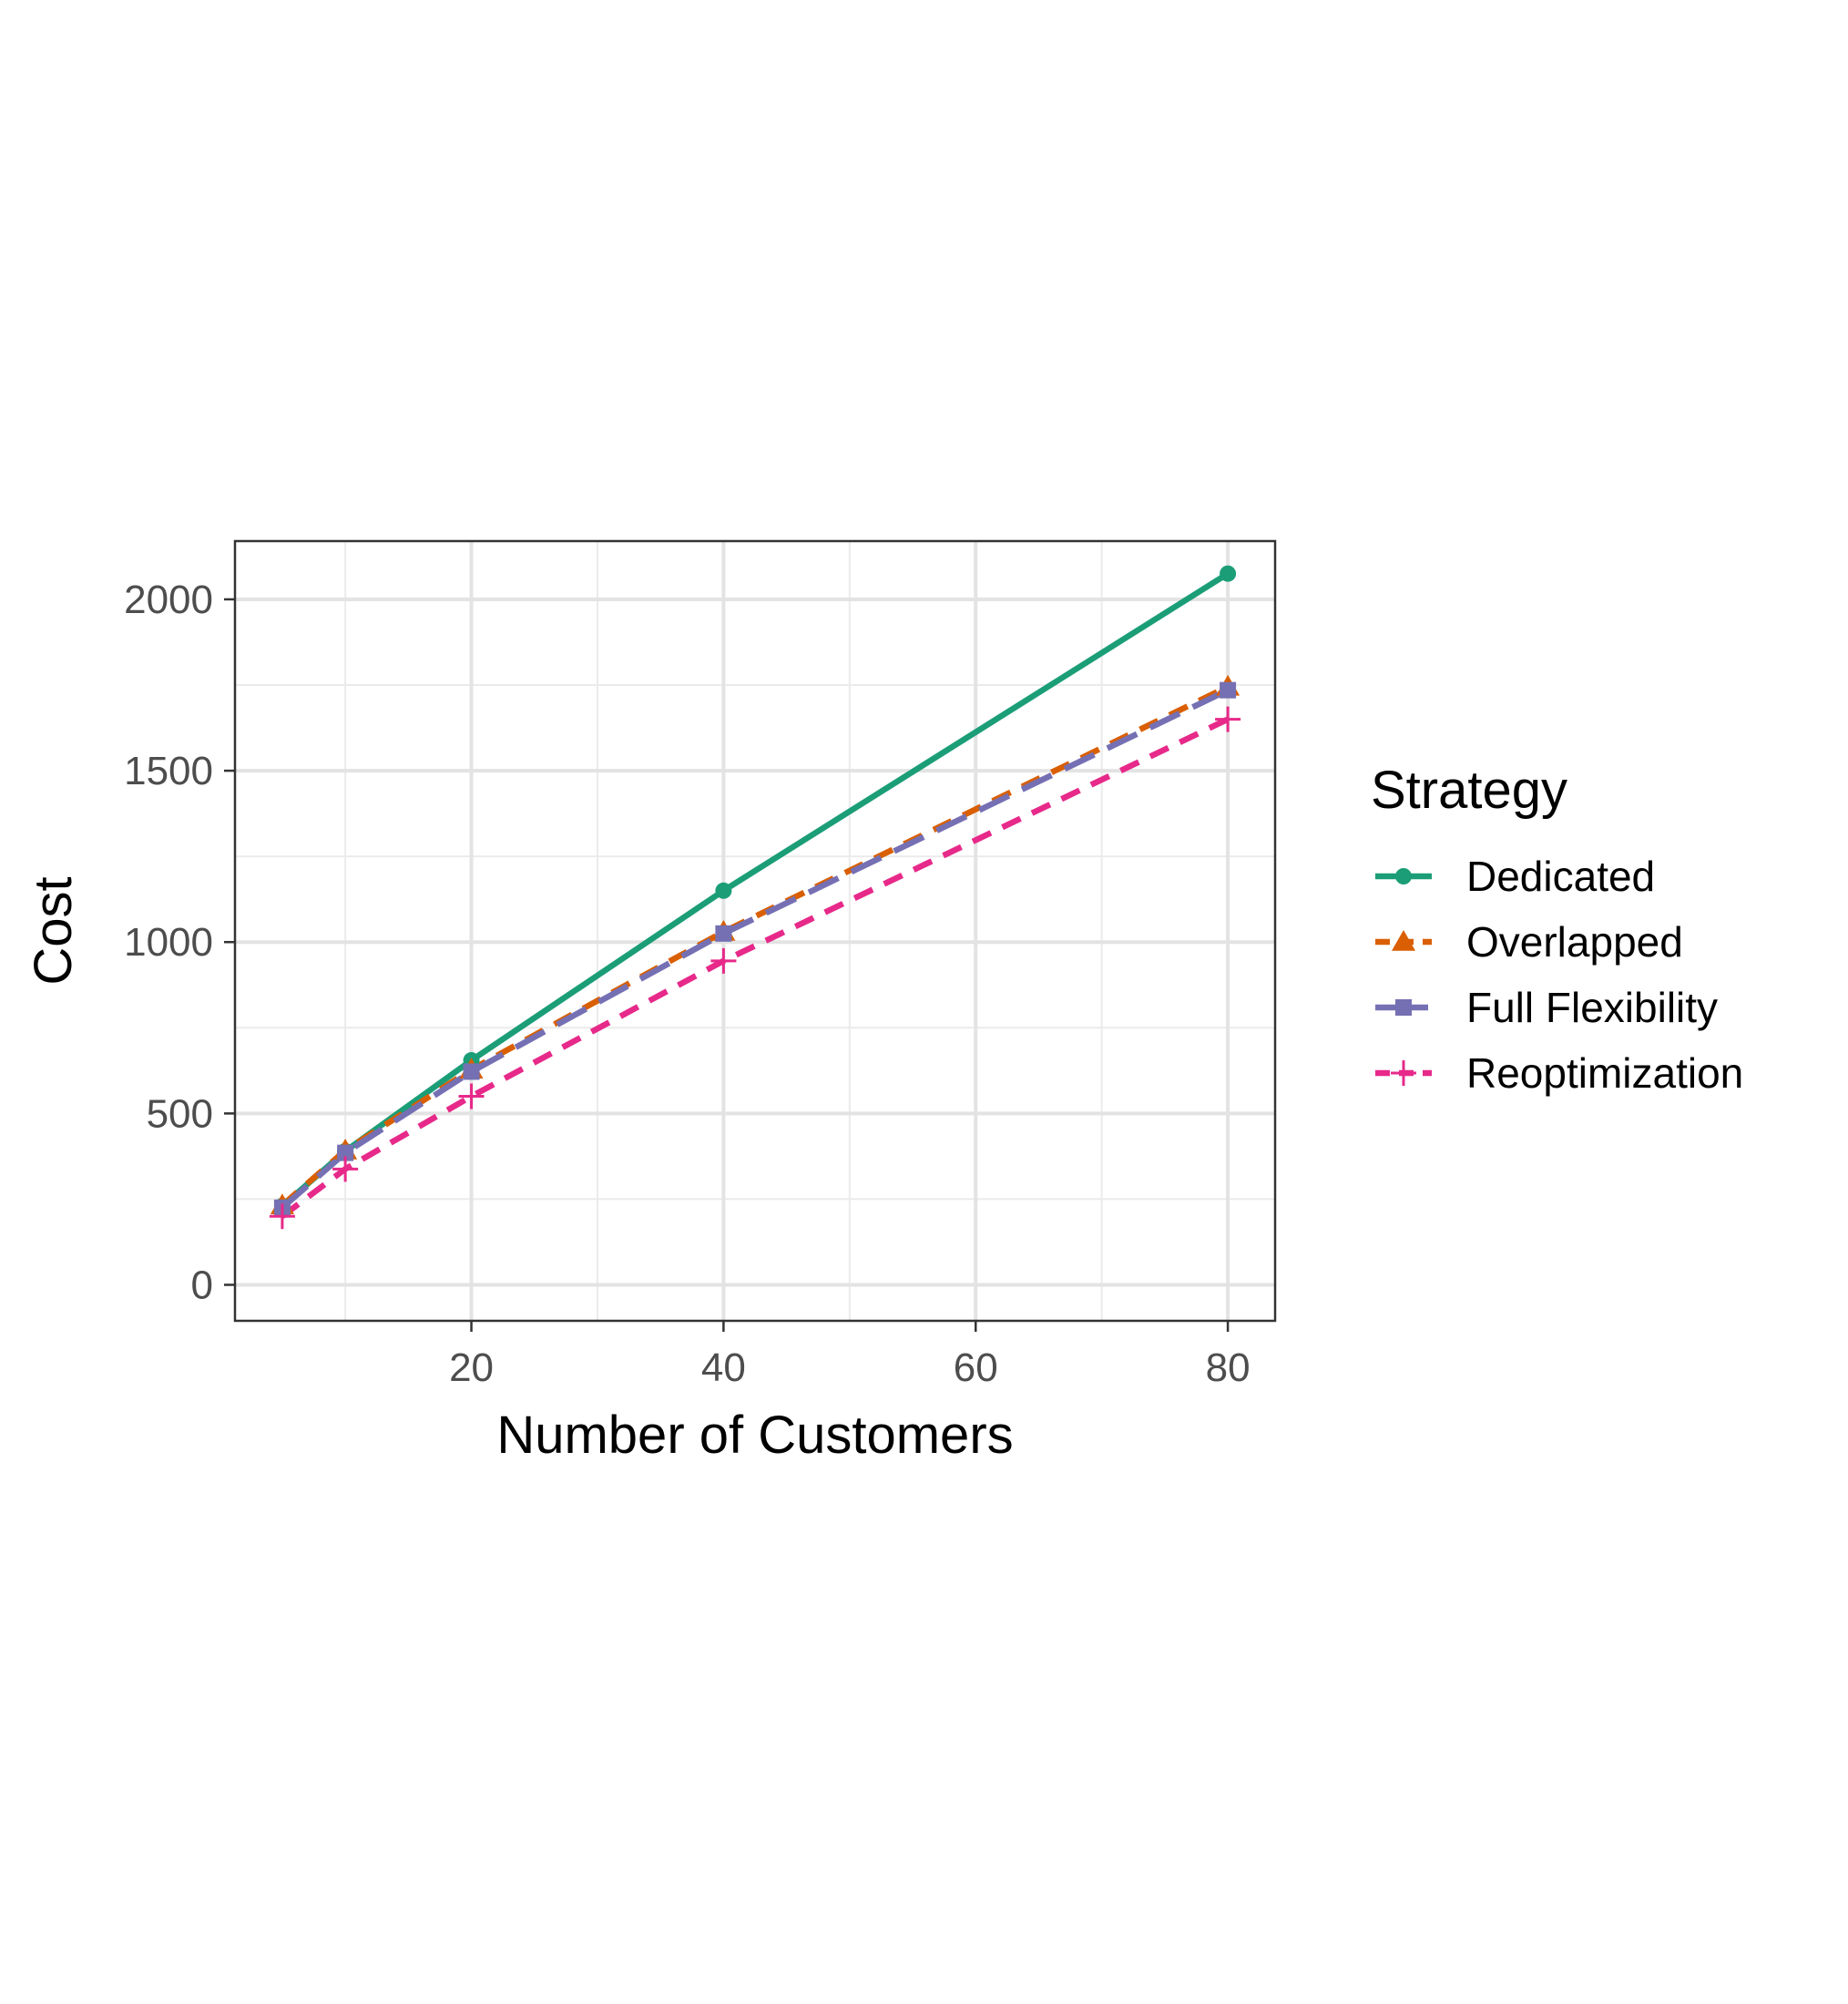 Image resolution: width=1848 pixels, height=2004 pixels. I want to click on x-axis-ticks: 20 40 60 80, so click(850, 1355).